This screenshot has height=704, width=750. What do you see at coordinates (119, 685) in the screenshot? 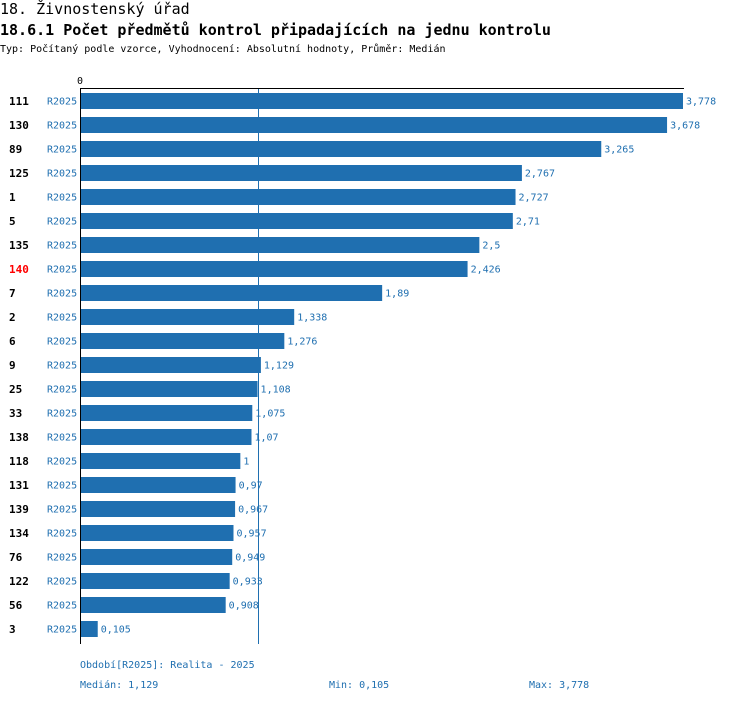
I see `footer-median: Medián: 1,129` at bounding box center [119, 685].